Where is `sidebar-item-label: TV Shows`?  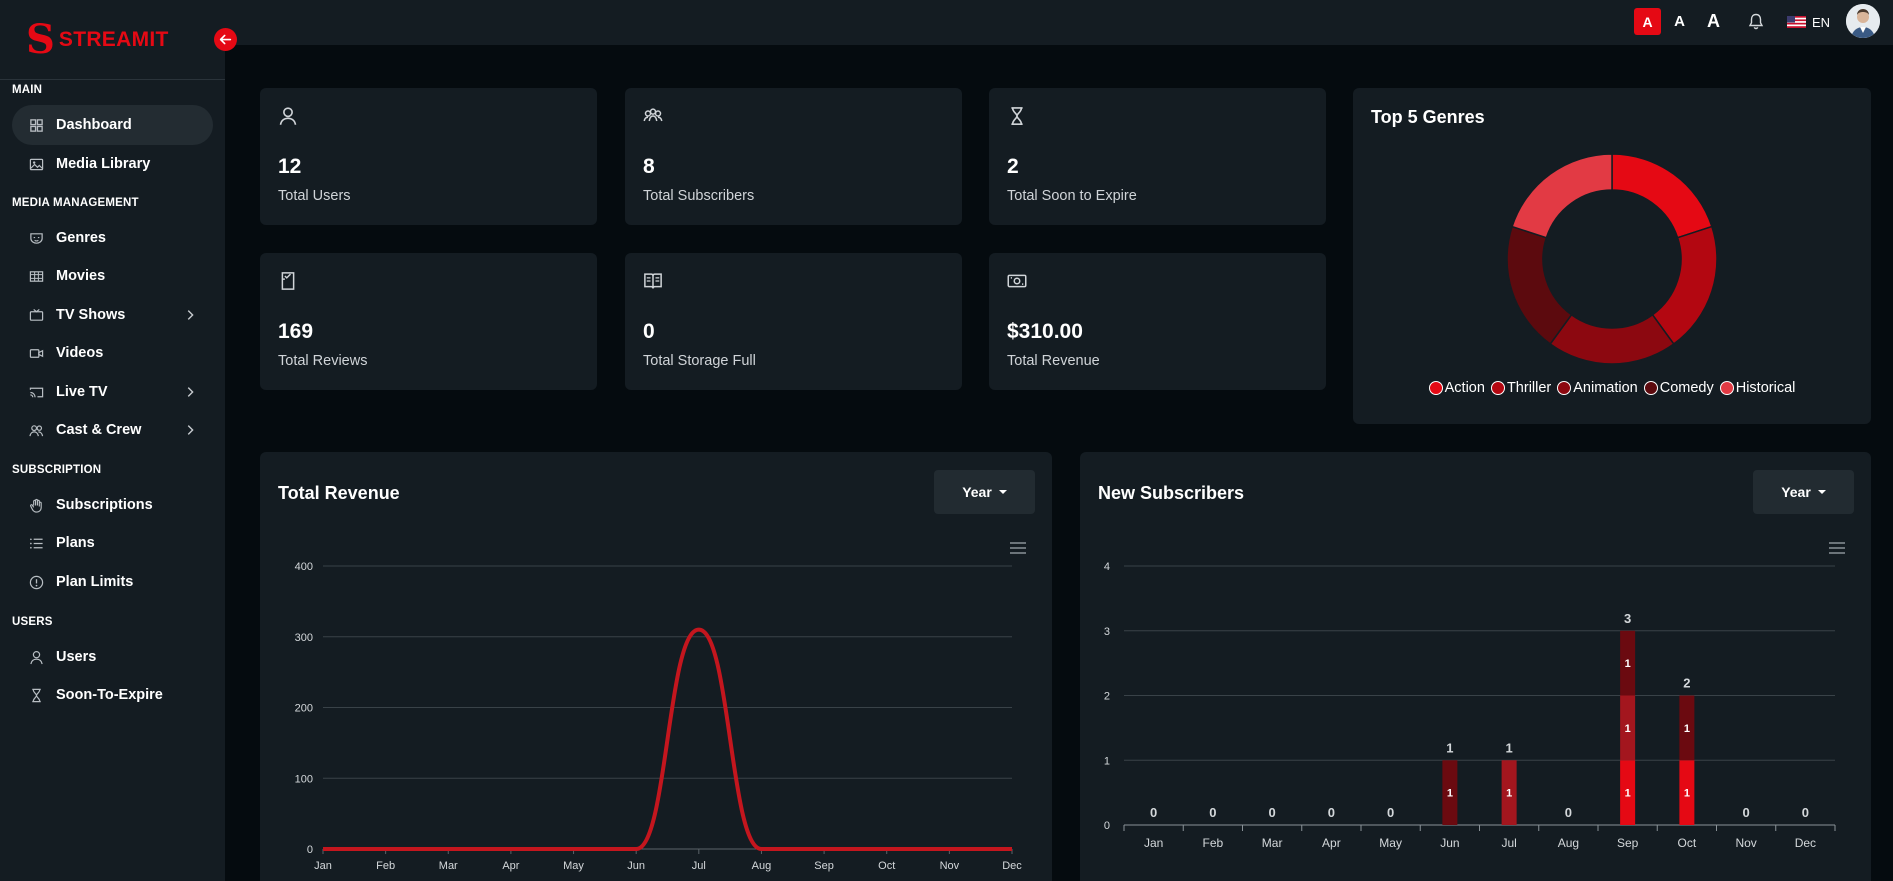 sidebar-item-label: TV Shows is located at coordinates (91, 315).